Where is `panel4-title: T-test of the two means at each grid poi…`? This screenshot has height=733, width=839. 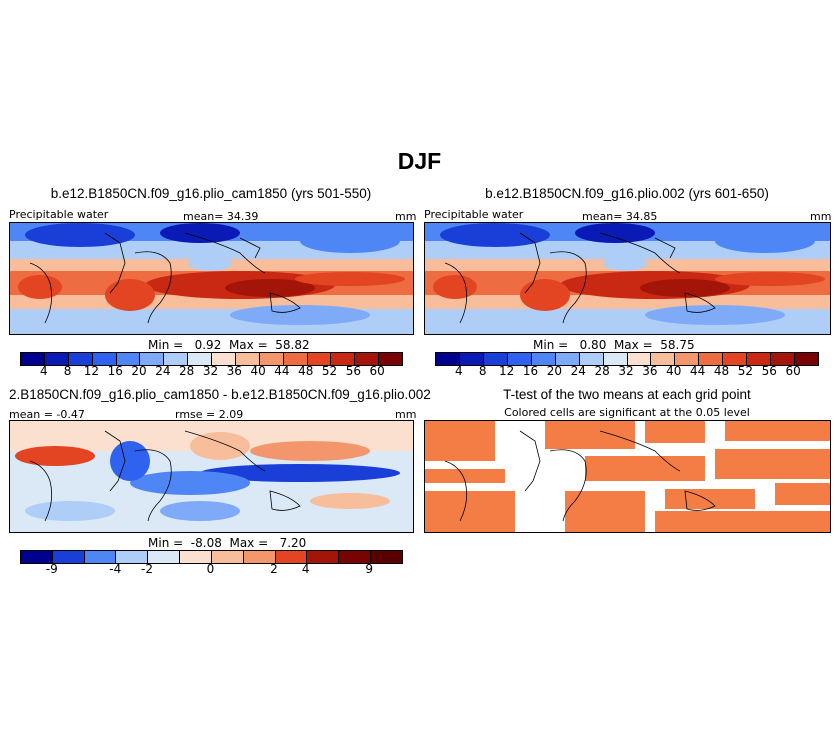
panel4-title: T-test of the two means at each grid poi… is located at coordinates (627, 394).